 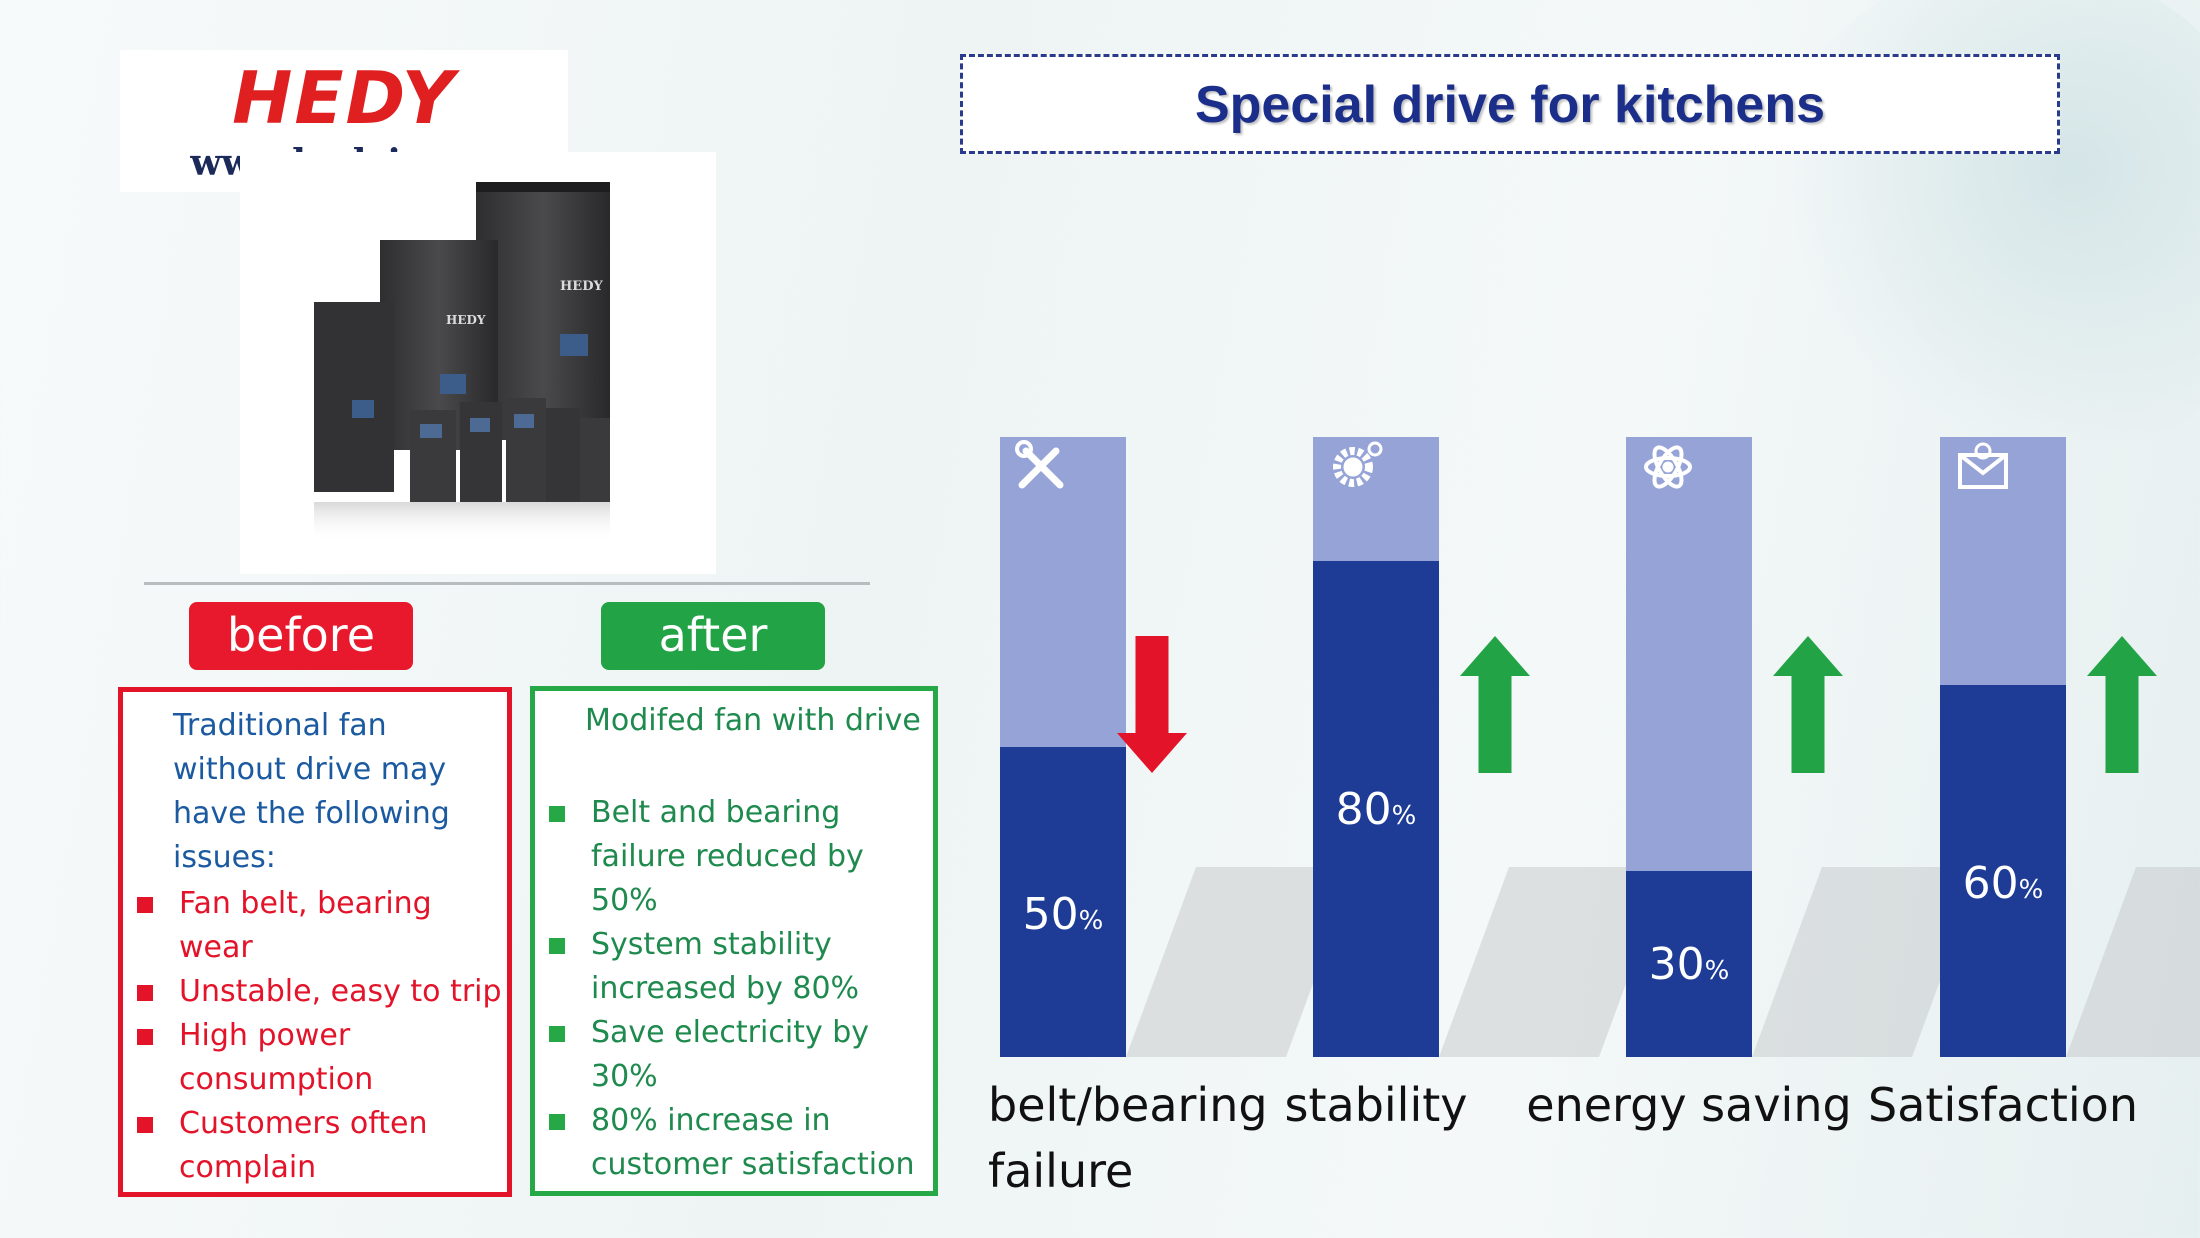 I want to click on category-label: stability, so click(x=1376, y=1105).